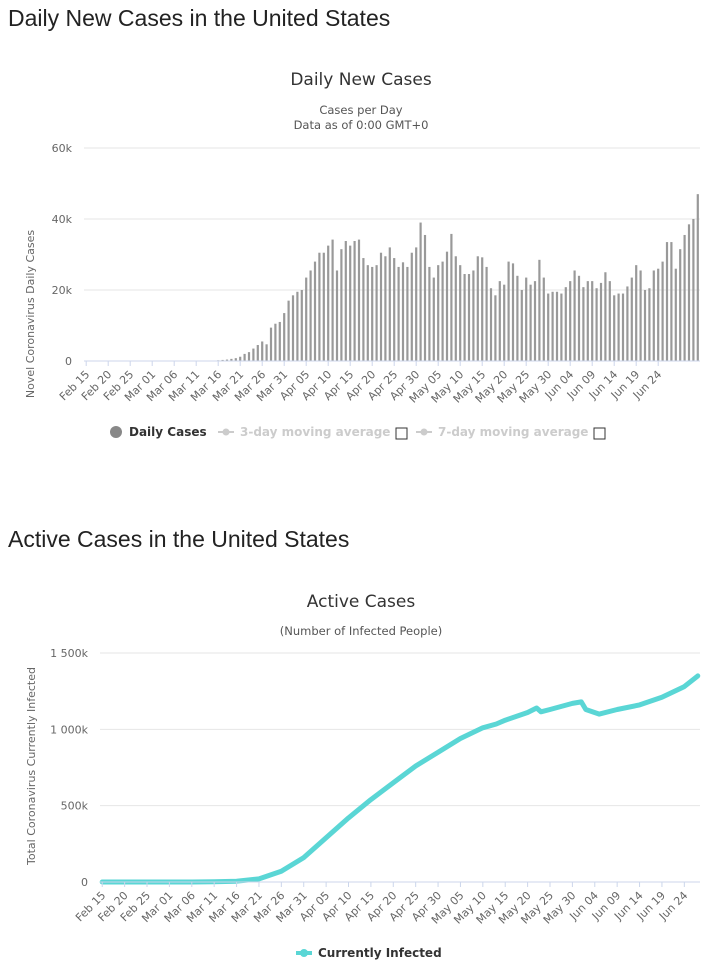  Describe the element at coordinates (199, 18) in the screenshot. I see `daily-cases-heading: Daily New Cases in the United States` at that location.